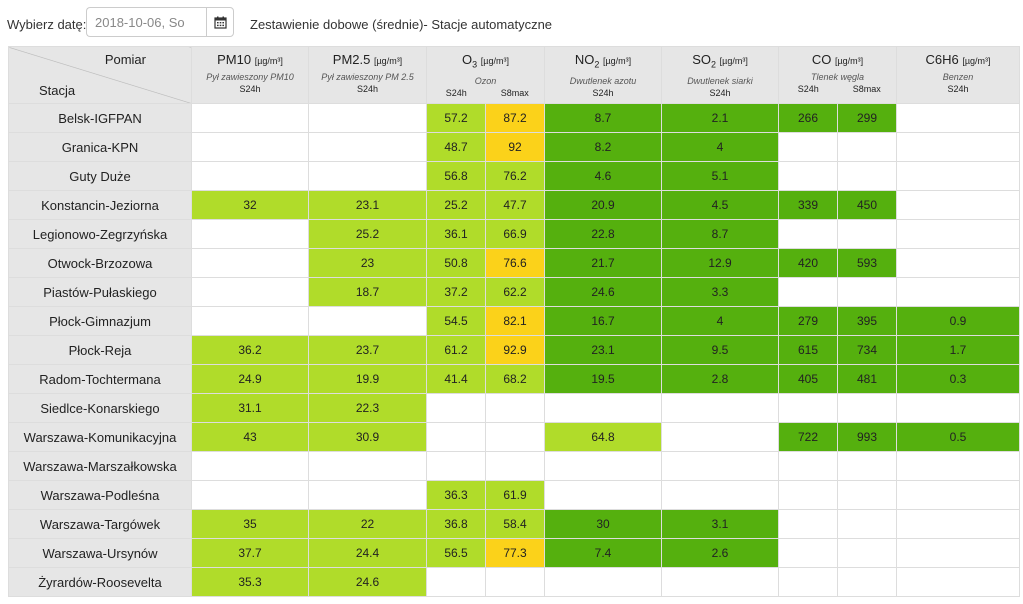 Image resolution: width=1023 pixels, height=604 pixels. I want to click on measurement-cell: 279, so click(808, 321).